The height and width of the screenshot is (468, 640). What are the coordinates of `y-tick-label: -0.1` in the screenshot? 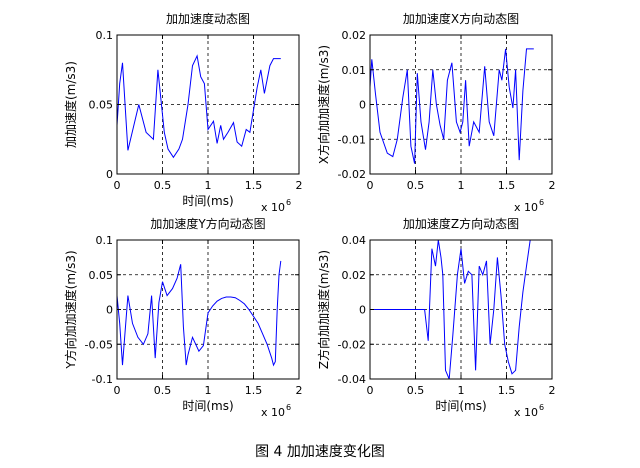 It's located at (102, 379).